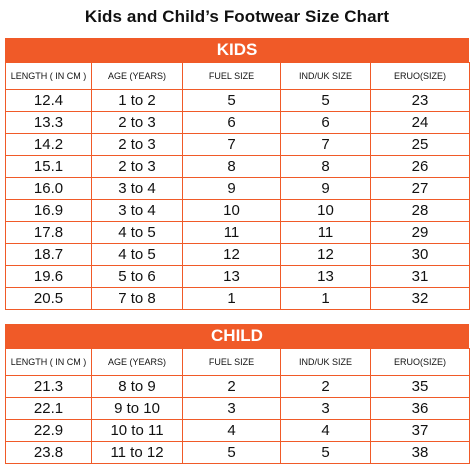 The image size is (474, 474). What do you see at coordinates (48, 386) in the screenshot?
I see `length-cell: 21.3` at bounding box center [48, 386].